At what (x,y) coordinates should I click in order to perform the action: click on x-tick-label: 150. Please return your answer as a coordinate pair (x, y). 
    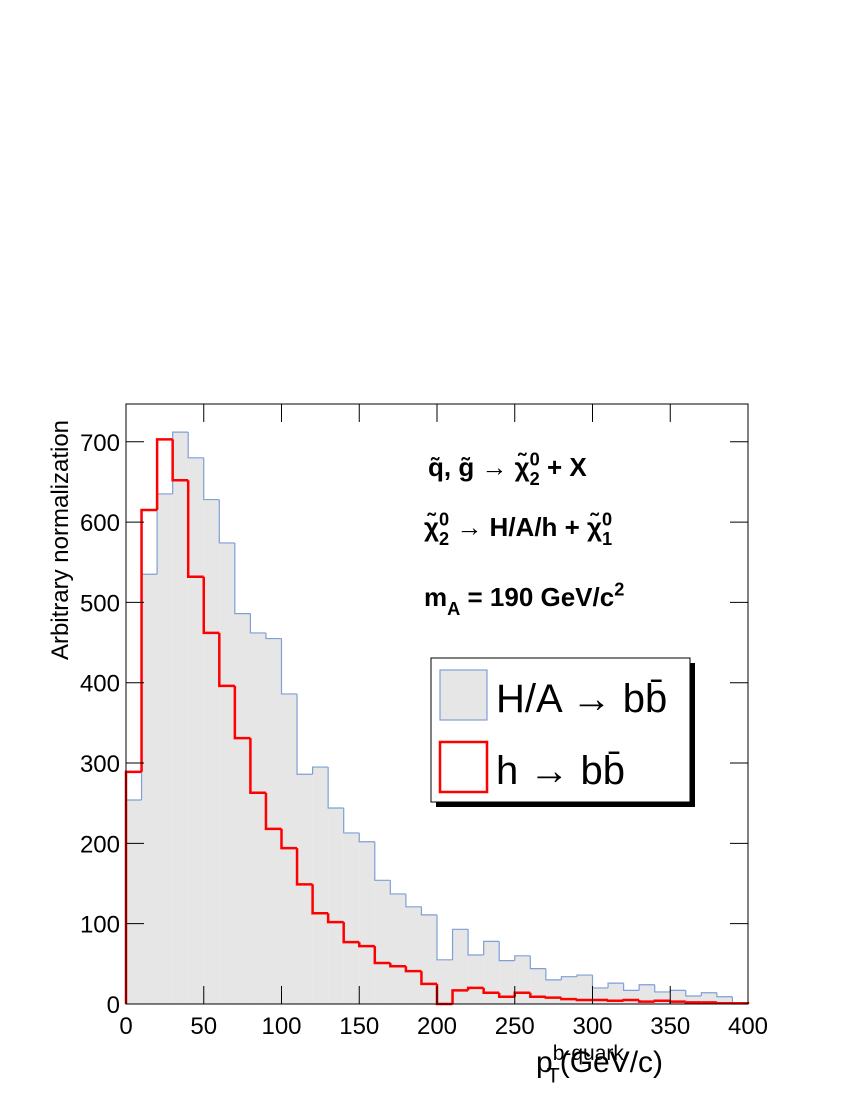
    Looking at the image, I should click on (359, 1026).